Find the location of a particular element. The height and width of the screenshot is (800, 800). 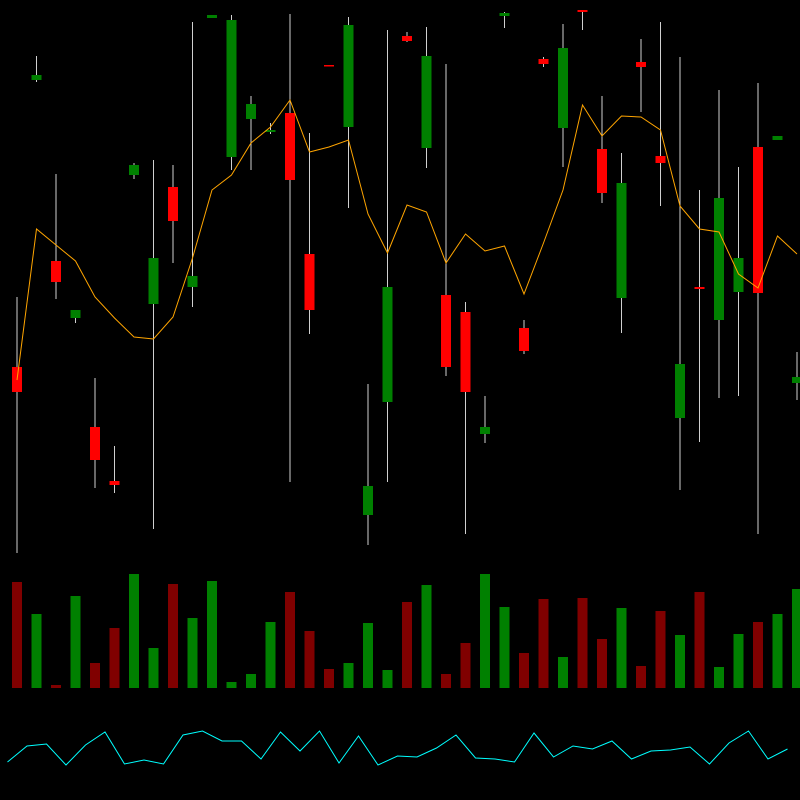

indicator-line is located at coordinates (397, 748).